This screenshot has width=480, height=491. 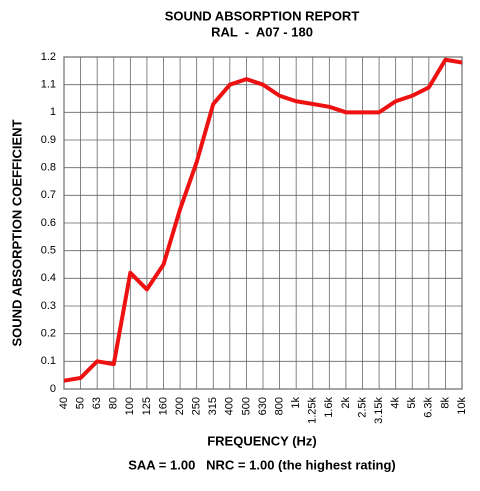 What do you see at coordinates (48, 223) in the screenshot?
I see `y-tick-label: 0.6` at bounding box center [48, 223].